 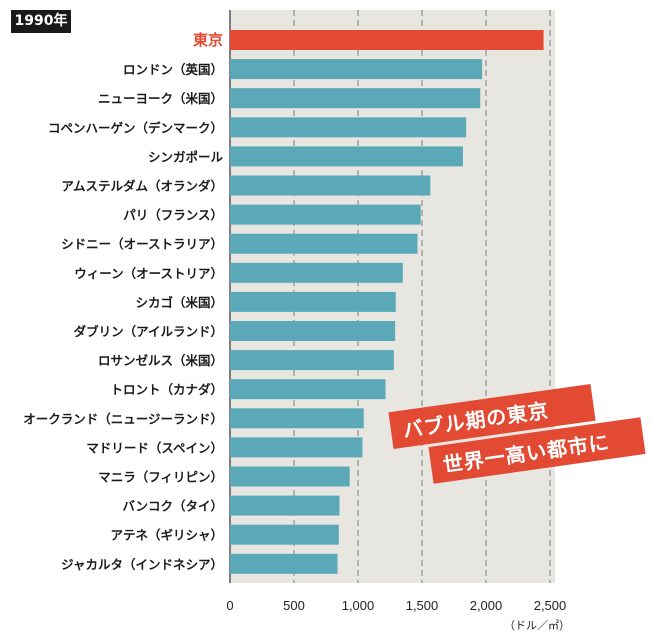 What do you see at coordinates (486, 605) in the screenshot?
I see `x-tick-label: 2,000` at bounding box center [486, 605].